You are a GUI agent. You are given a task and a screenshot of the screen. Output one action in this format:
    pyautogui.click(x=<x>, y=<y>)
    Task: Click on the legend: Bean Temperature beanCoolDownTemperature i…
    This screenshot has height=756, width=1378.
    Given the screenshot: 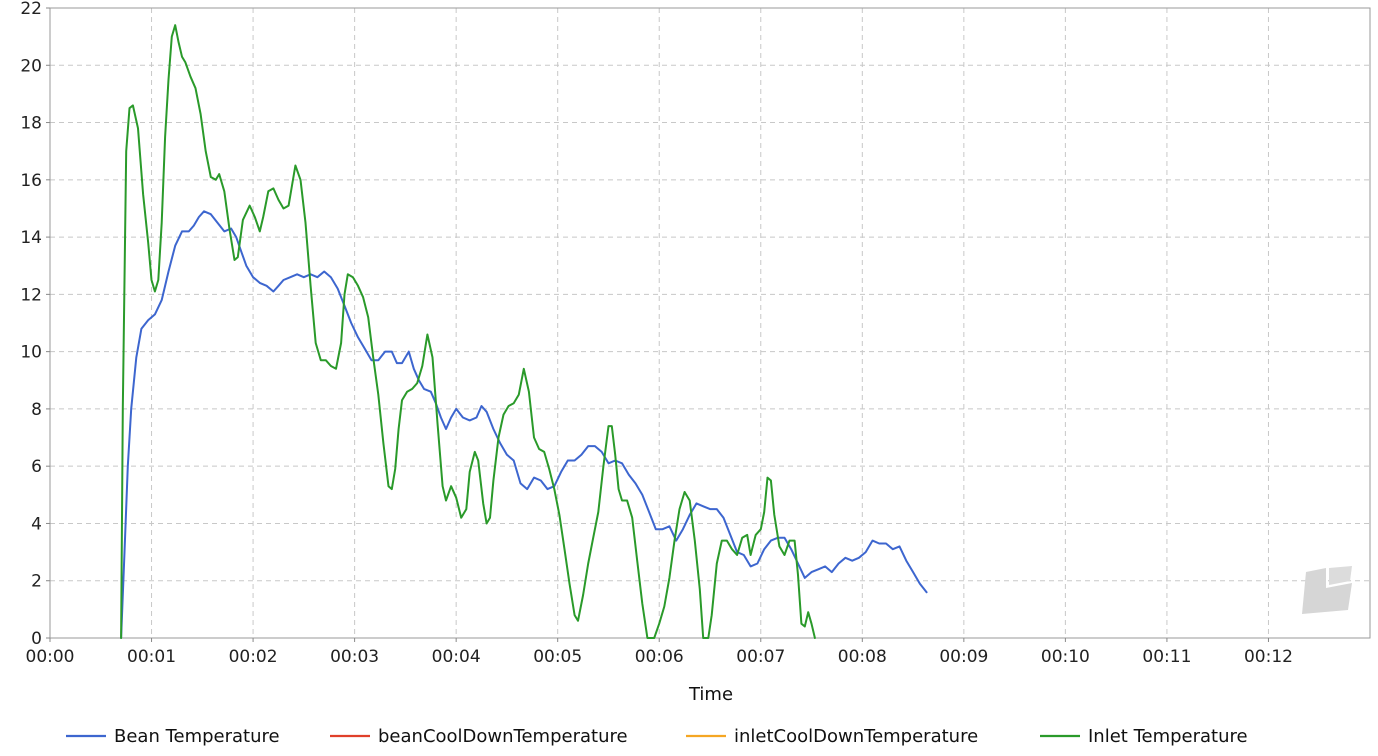 What is the action you would take?
    pyautogui.click(x=657, y=736)
    